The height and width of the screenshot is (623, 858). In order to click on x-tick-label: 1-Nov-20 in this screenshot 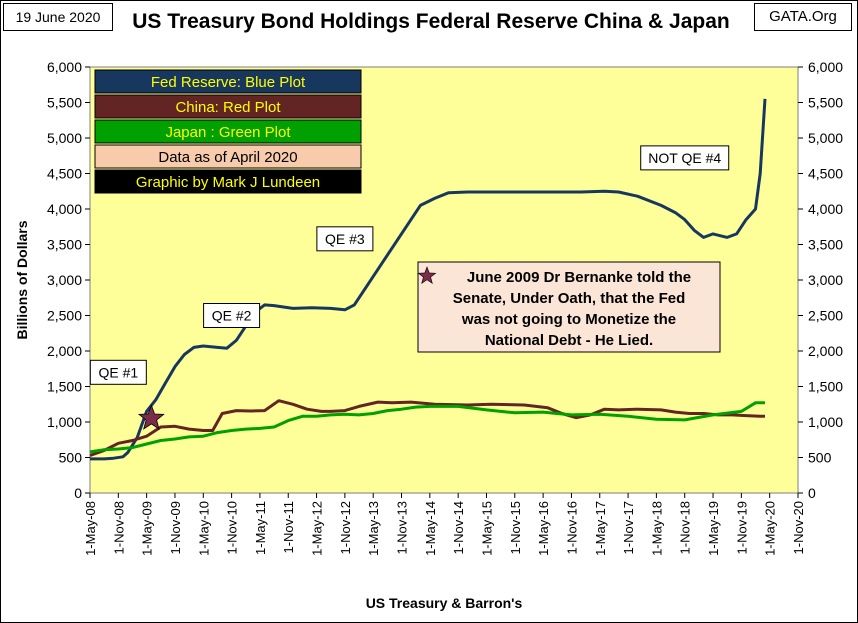, I will do `click(798, 527)`.